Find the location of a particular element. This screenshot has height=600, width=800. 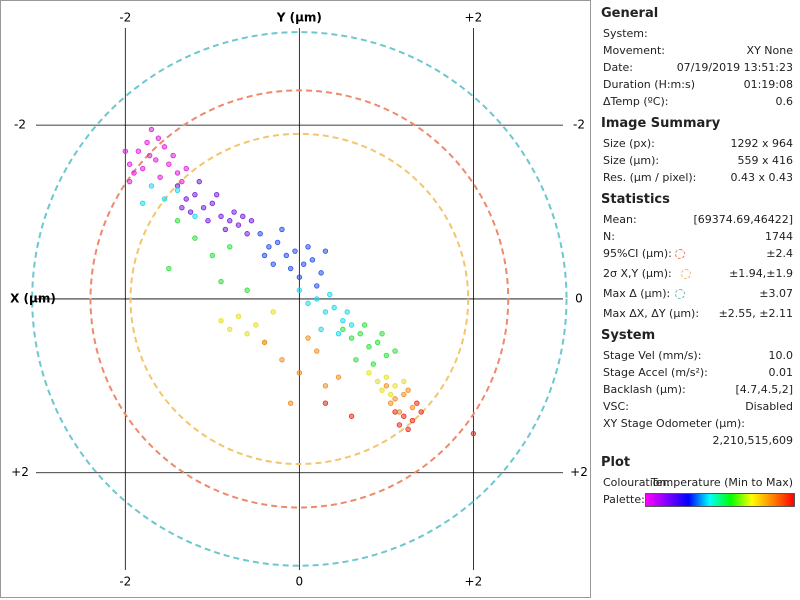

palette-bar is located at coordinates (720, 500).